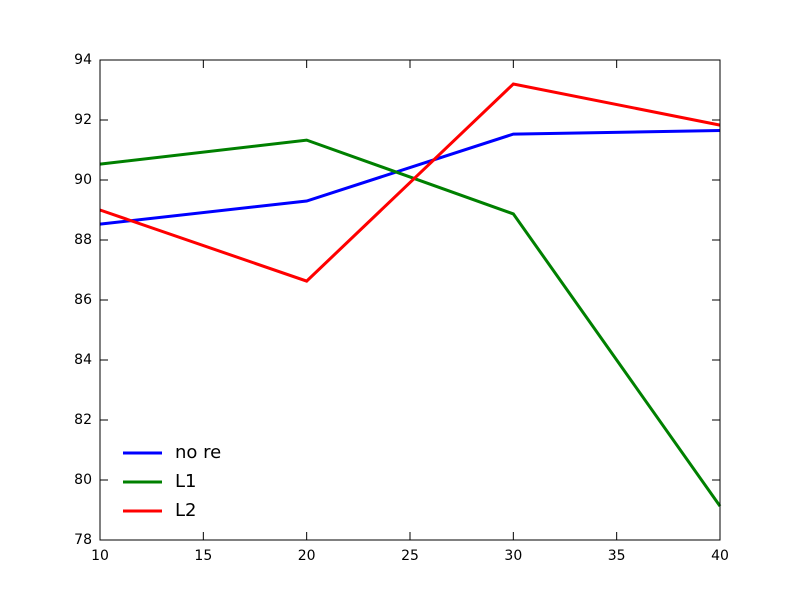 This screenshot has height=600, width=800. Describe the element at coordinates (83, 180) in the screenshot. I see `y-tick-label: 90` at that location.